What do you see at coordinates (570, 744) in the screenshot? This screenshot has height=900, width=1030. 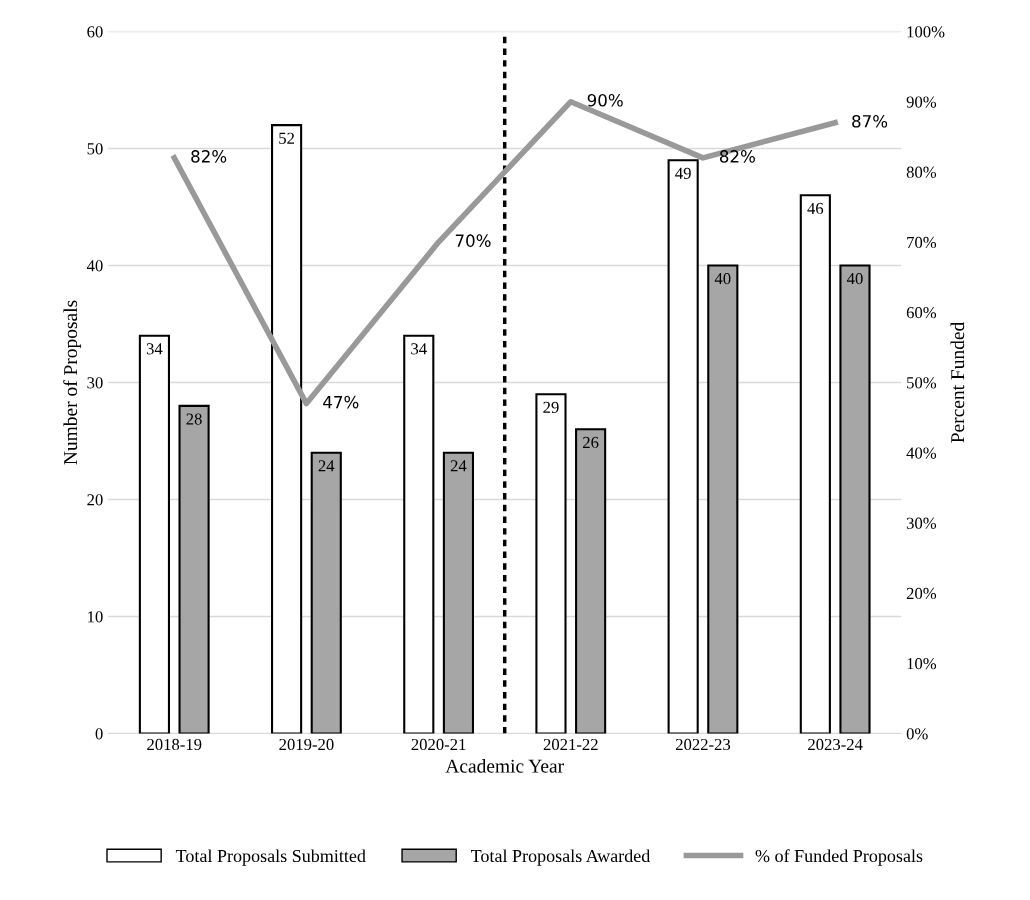 I see `x-tick-label: 2021-22` at bounding box center [570, 744].